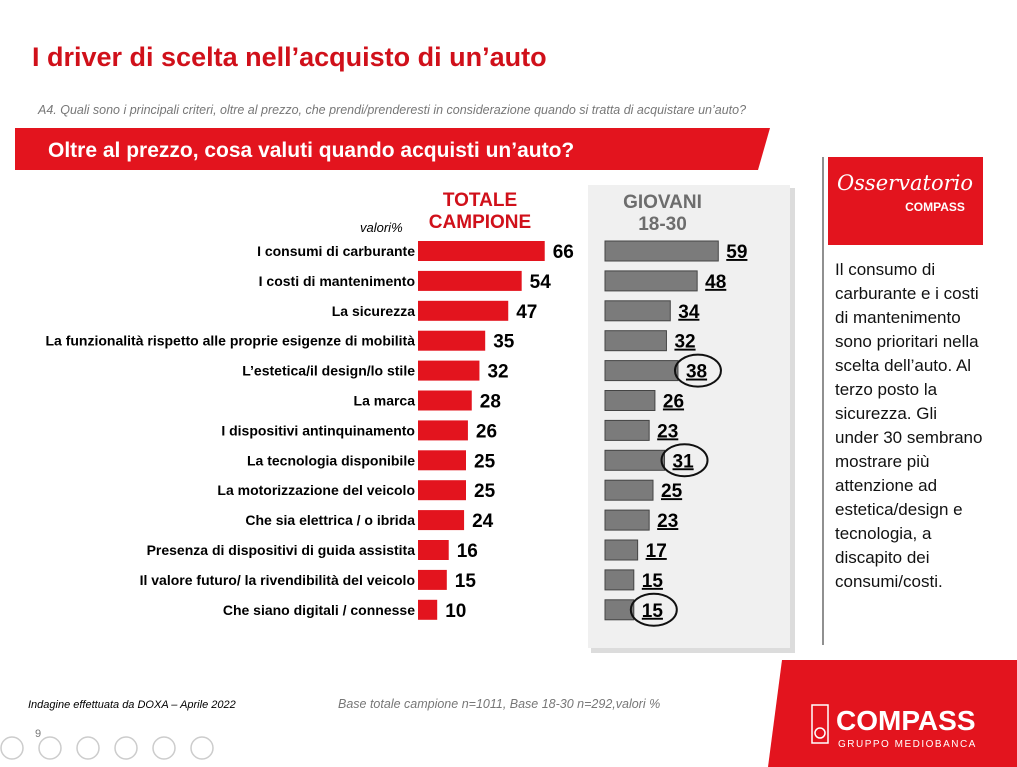  Describe the element at coordinates (563, 252) in the screenshot. I see `value-label: 66` at that location.